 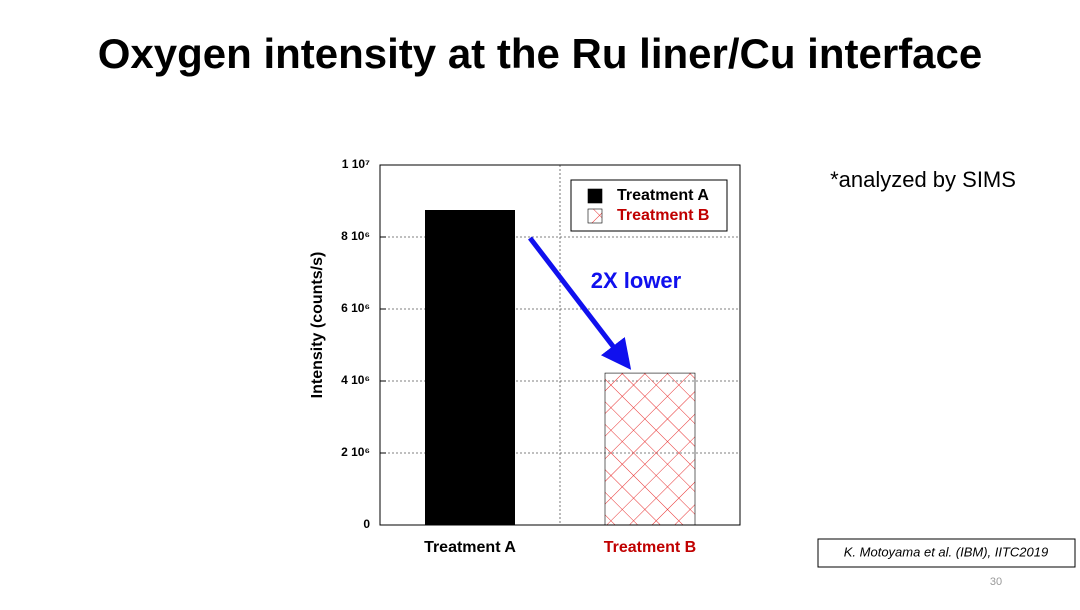 What do you see at coordinates (317, 325) in the screenshot?
I see `y-axis-label: Intensity (counts/s)` at bounding box center [317, 325].